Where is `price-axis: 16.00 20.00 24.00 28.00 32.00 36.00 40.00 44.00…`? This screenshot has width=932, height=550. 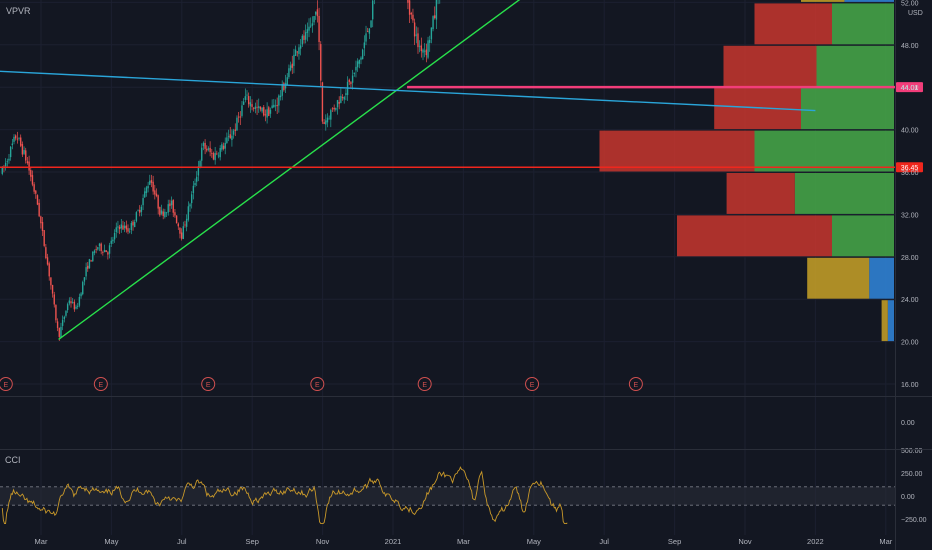
price-axis: 16.00 20.00 24.00 28.00 32.00 36.00 40.00 44.00… is located at coordinates (910, 194).